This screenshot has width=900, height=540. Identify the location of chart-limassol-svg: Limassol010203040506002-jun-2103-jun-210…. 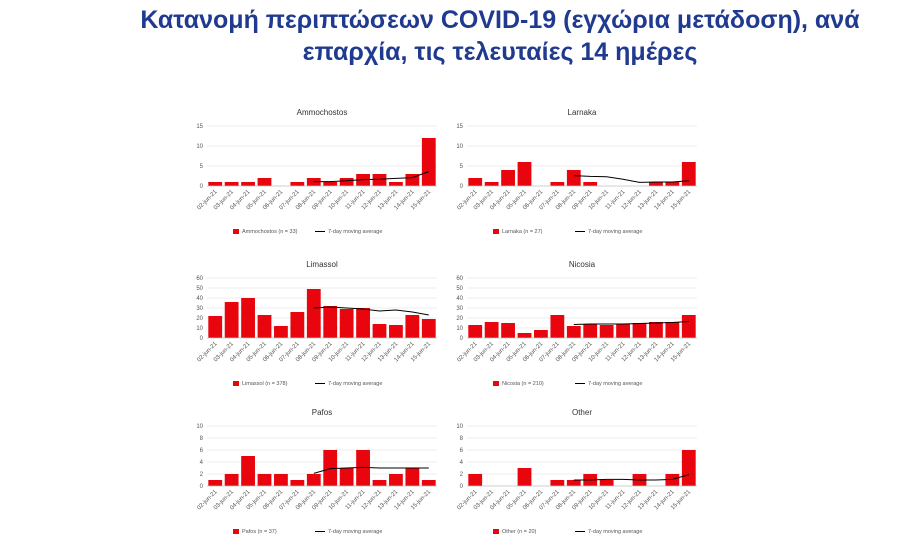
(316, 323).